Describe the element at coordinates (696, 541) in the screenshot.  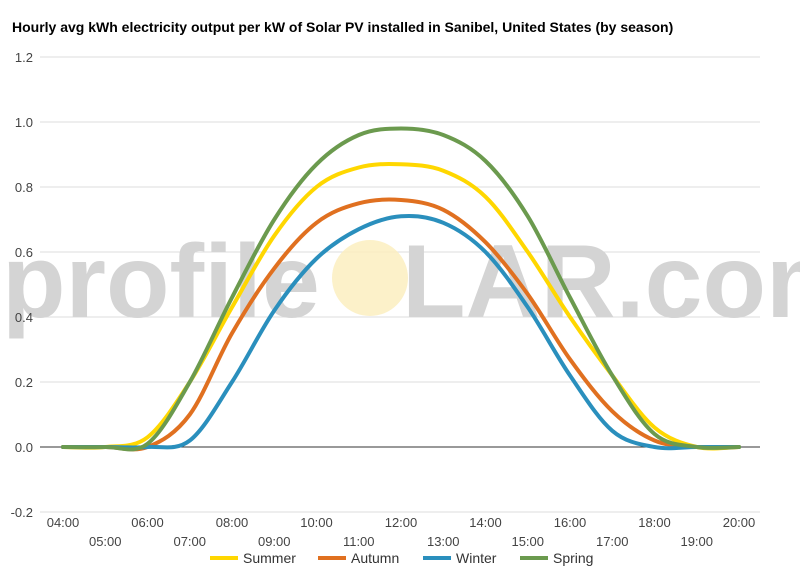
I see `x-tick-label: 19:00` at that location.